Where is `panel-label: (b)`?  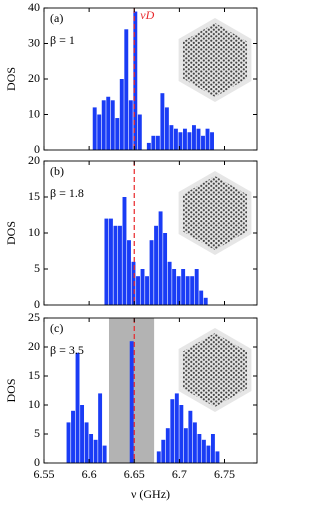
panel-label: (b) is located at coordinates (57, 171).